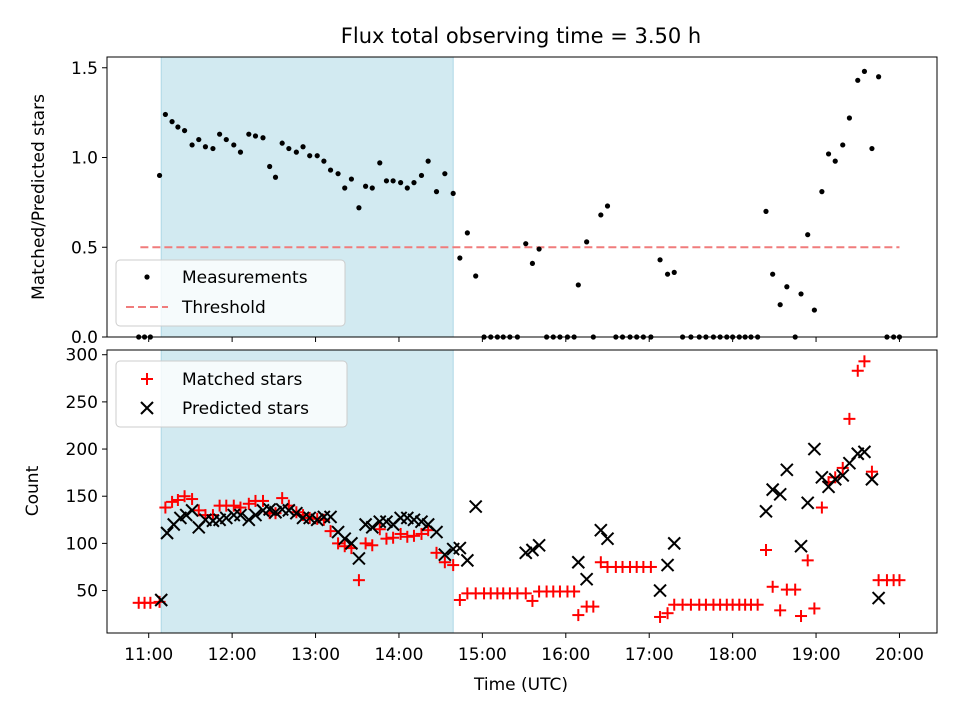  Describe the element at coordinates (84, 248) in the screenshot. I see `top-ytick-label: 0.5` at that location.